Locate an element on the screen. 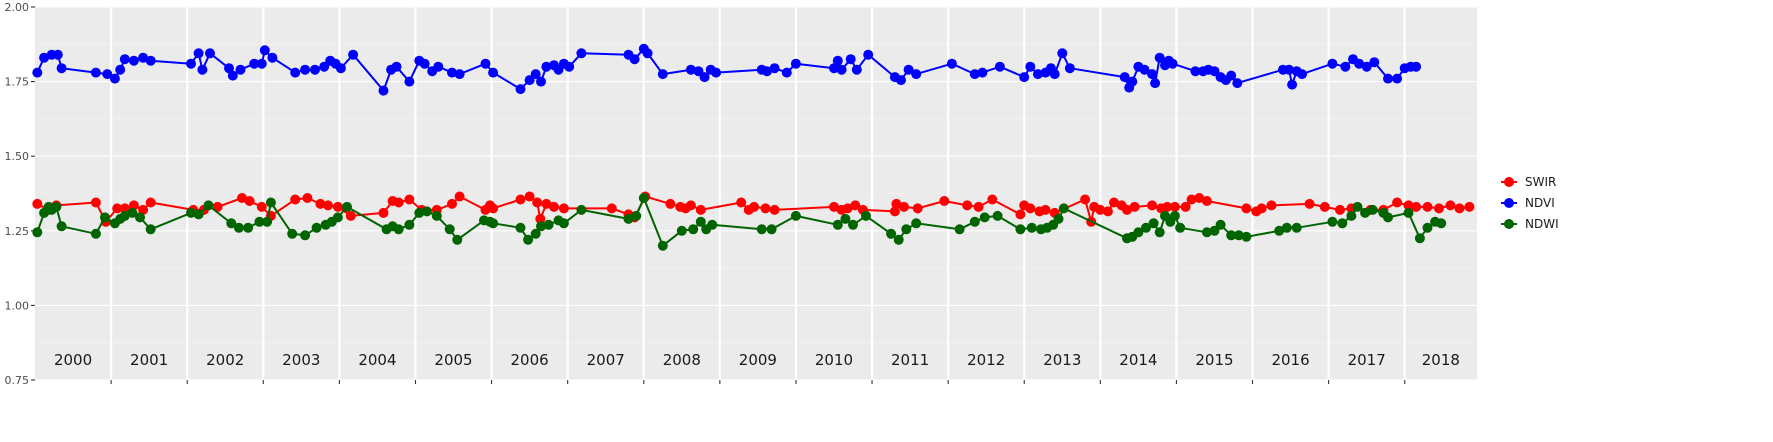  y-tick-label: 1.00 is located at coordinates (17, 305).